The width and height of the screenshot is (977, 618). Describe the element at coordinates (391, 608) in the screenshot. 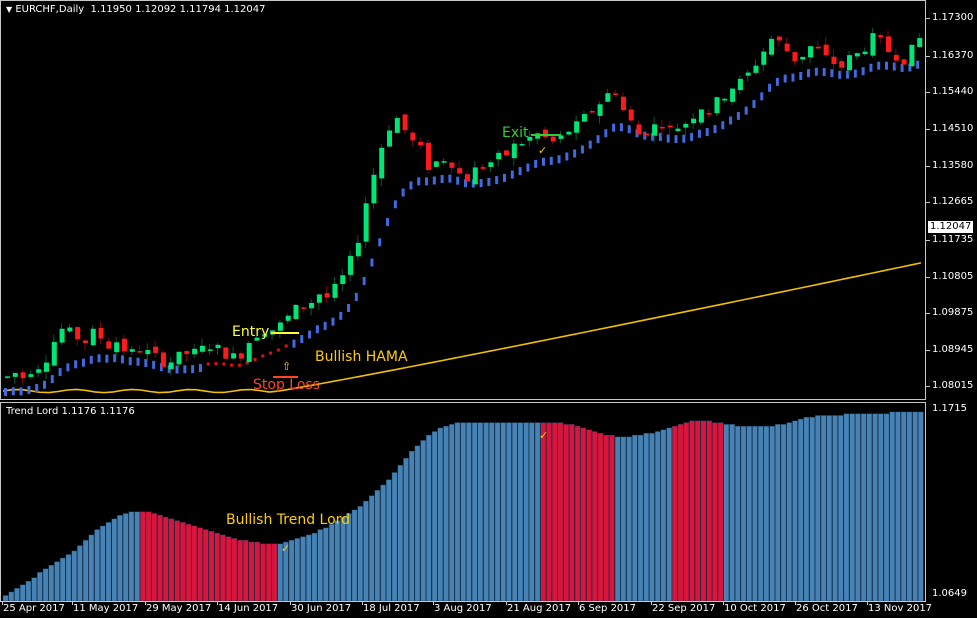

I see `time-label: 18 Jul 2017` at that location.